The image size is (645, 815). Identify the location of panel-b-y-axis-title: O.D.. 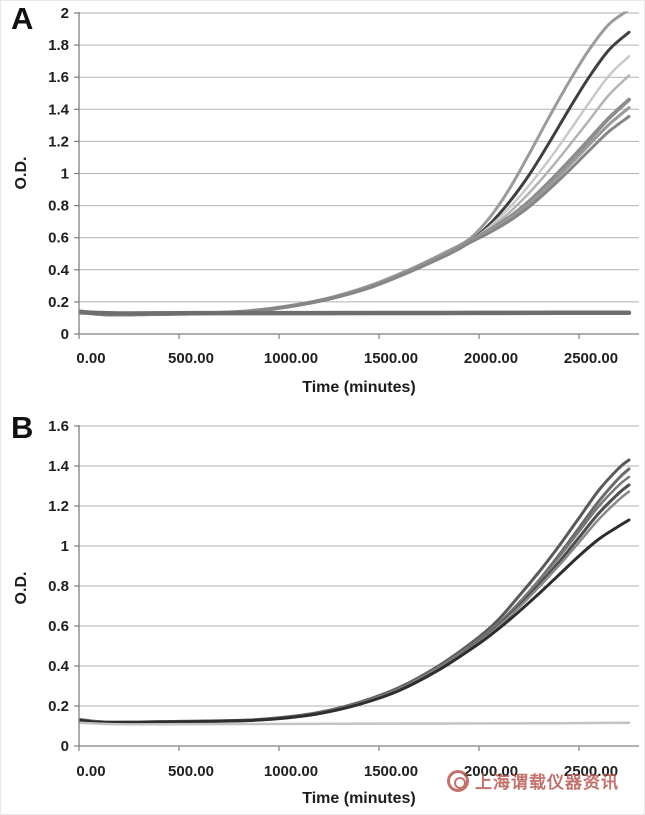
(21, 588).